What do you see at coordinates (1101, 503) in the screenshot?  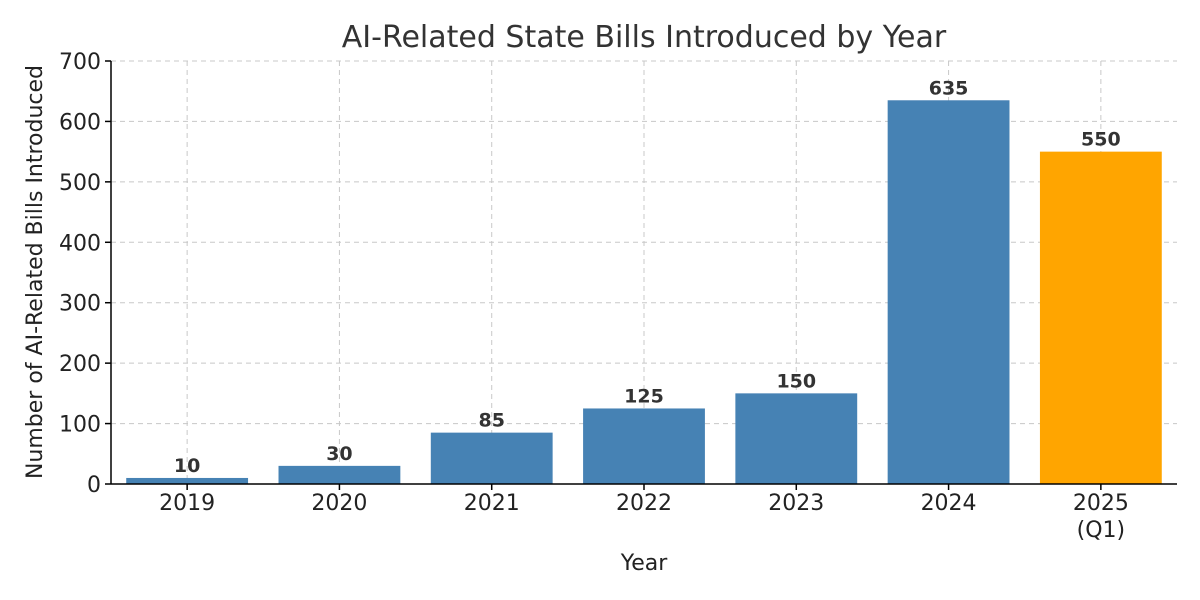 I see `x-tick-label: 2025` at bounding box center [1101, 503].